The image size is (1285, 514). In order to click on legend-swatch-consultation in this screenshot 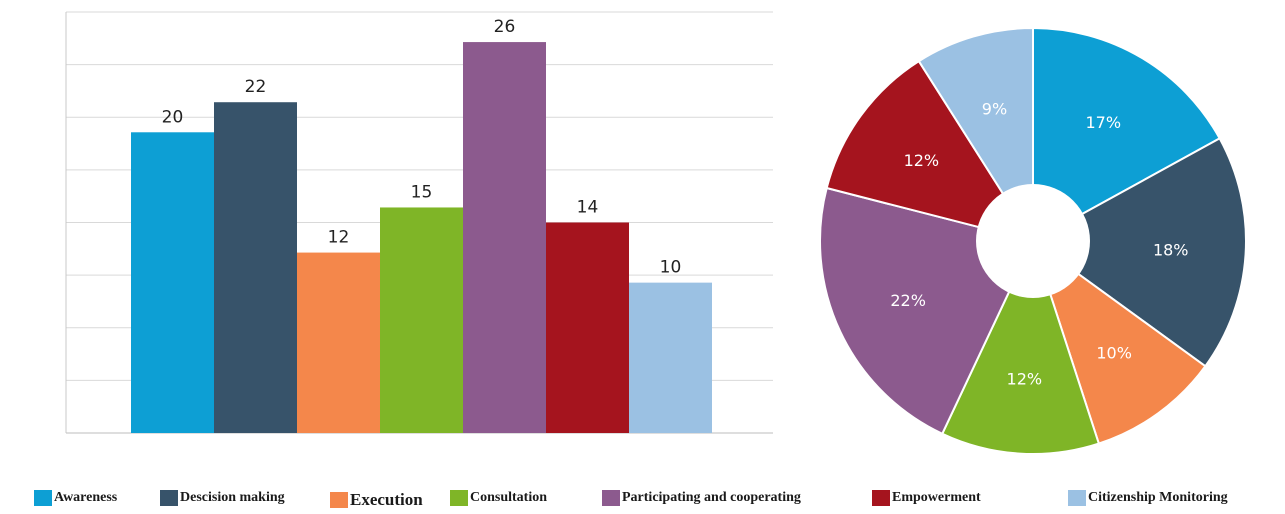, I will do `click(459, 498)`.